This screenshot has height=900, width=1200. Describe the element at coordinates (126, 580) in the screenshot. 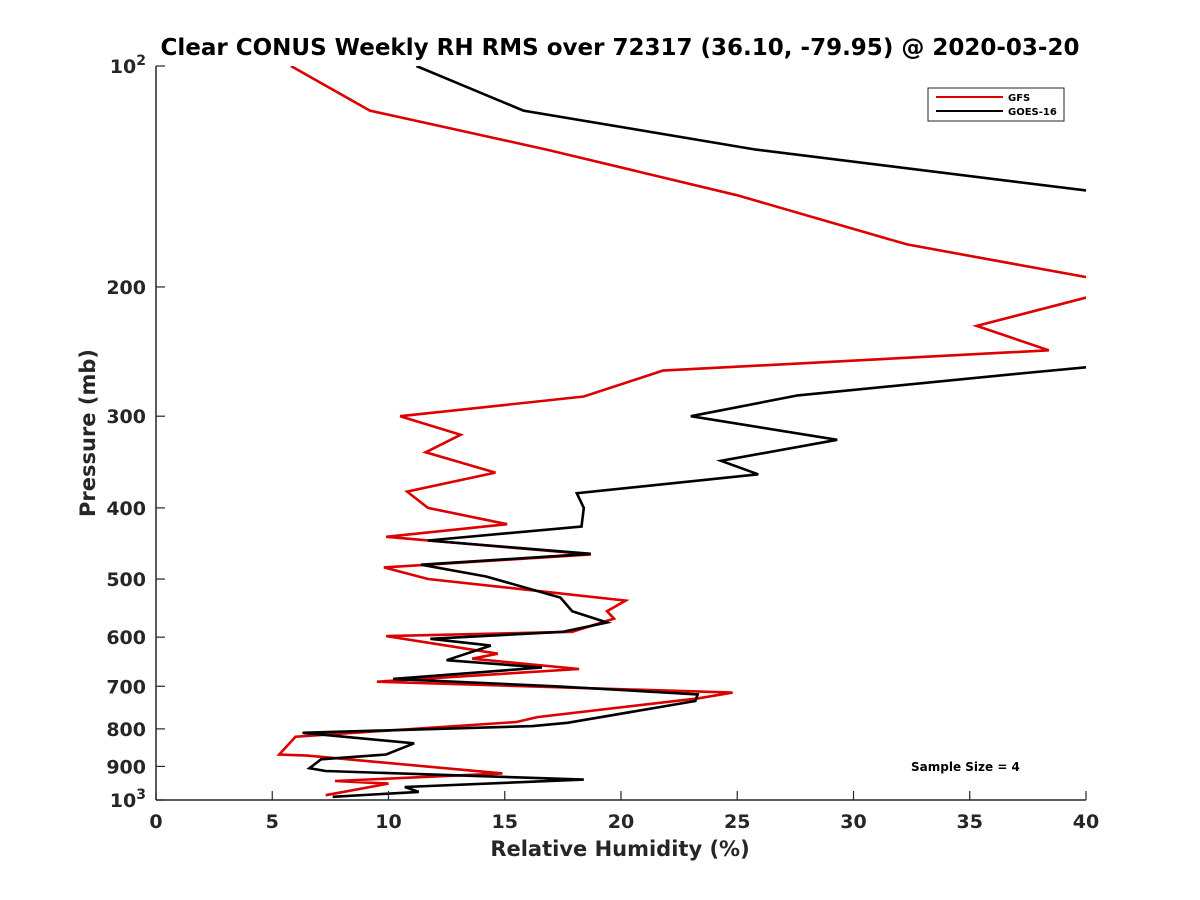

I see `y-tick-label: 500` at that location.